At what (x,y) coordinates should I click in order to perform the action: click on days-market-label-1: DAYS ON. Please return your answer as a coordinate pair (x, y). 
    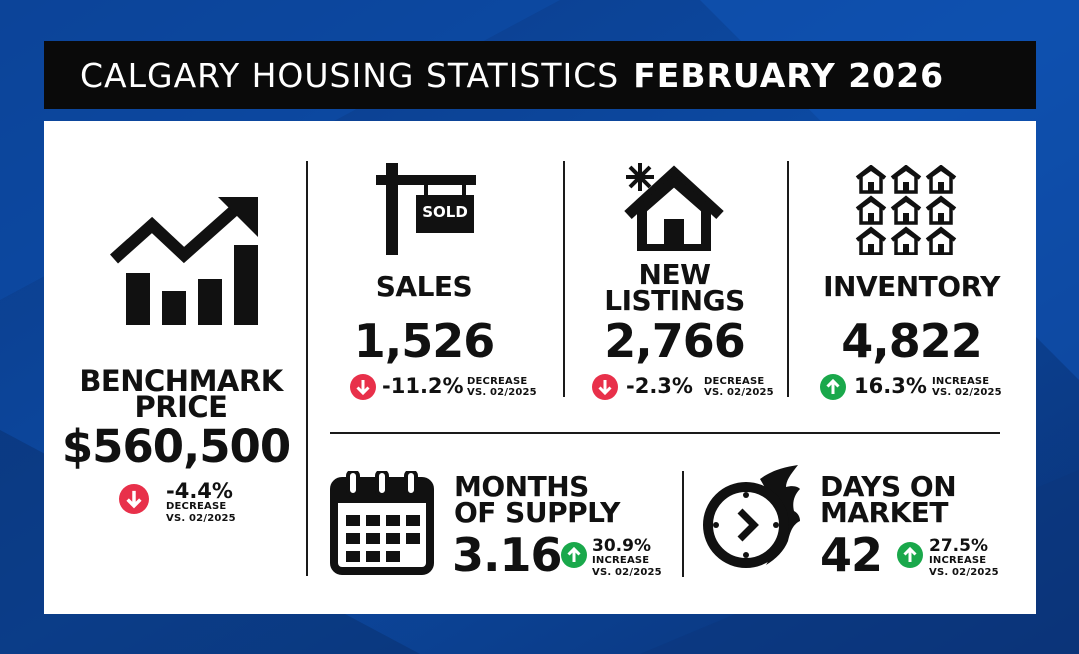
    Looking at the image, I should click on (888, 486).